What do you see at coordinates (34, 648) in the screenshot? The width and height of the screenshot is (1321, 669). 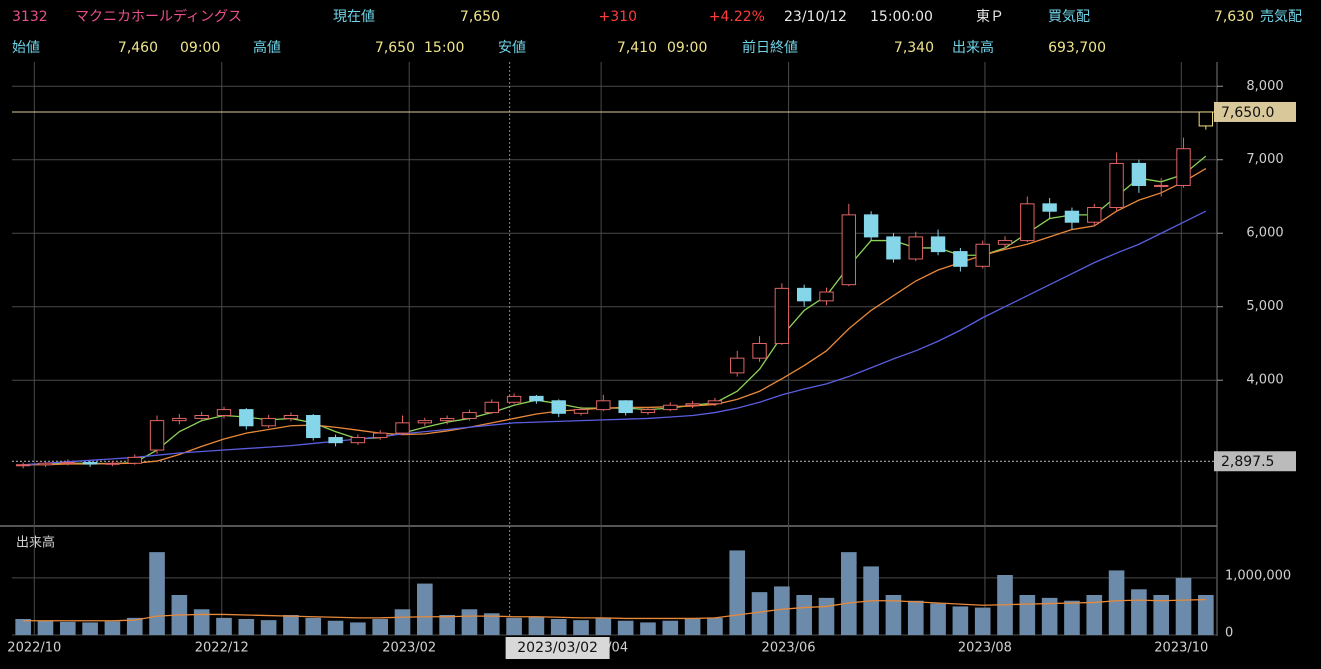 I see `x-tick-label: 2022/10` at bounding box center [34, 648].